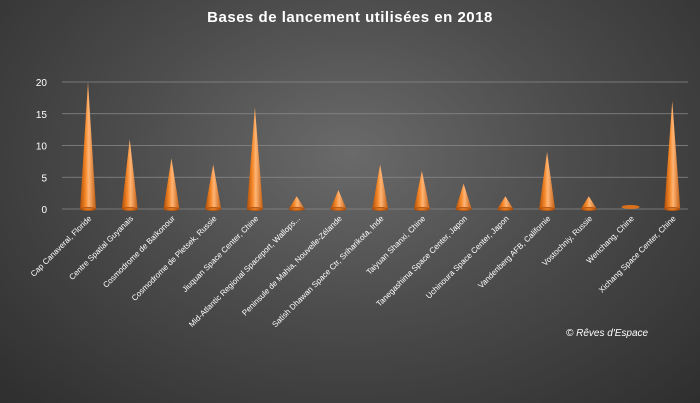  Describe the element at coordinates (42, 83) in the screenshot. I see `y-tick-label: 20` at that location.